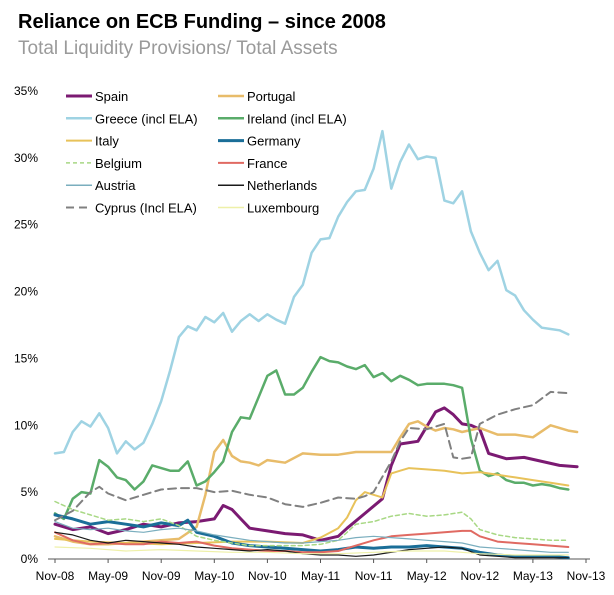 Image resolution: width=614 pixels, height=595 pixels. What do you see at coordinates (26, 358) in the screenshot?
I see `y-tick-label: 15%` at bounding box center [26, 358].